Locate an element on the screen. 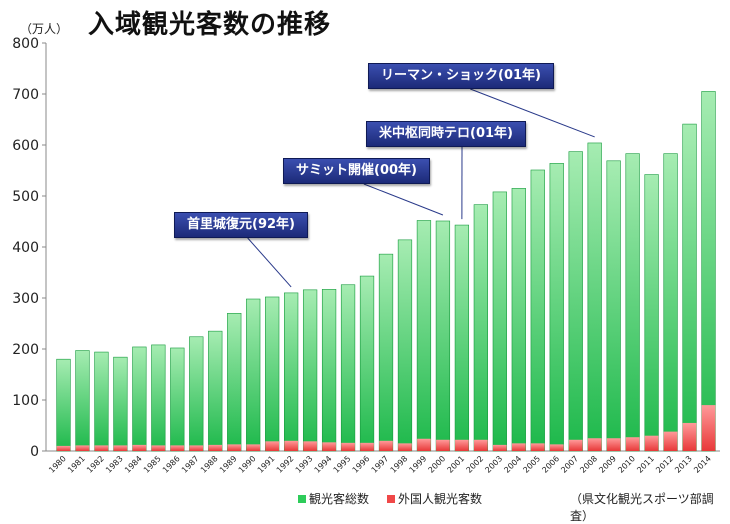 The width and height of the screenshot is (730, 524). x-tick-label: 1982 is located at coordinates (95, 464).